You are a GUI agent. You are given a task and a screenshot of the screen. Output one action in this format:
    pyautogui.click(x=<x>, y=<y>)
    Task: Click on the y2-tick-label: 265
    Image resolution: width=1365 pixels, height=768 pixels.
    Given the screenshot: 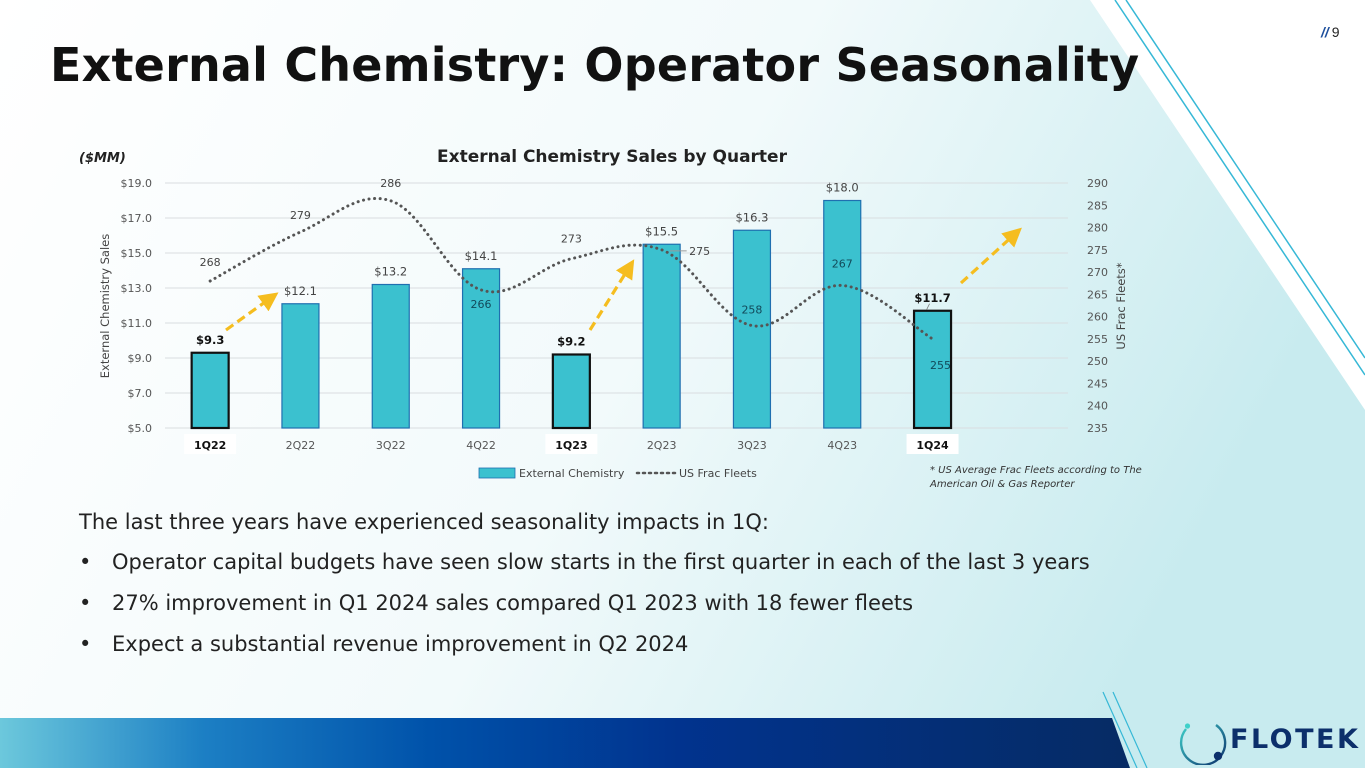 What is the action you would take?
    pyautogui.click(x=1097, y=294)
    